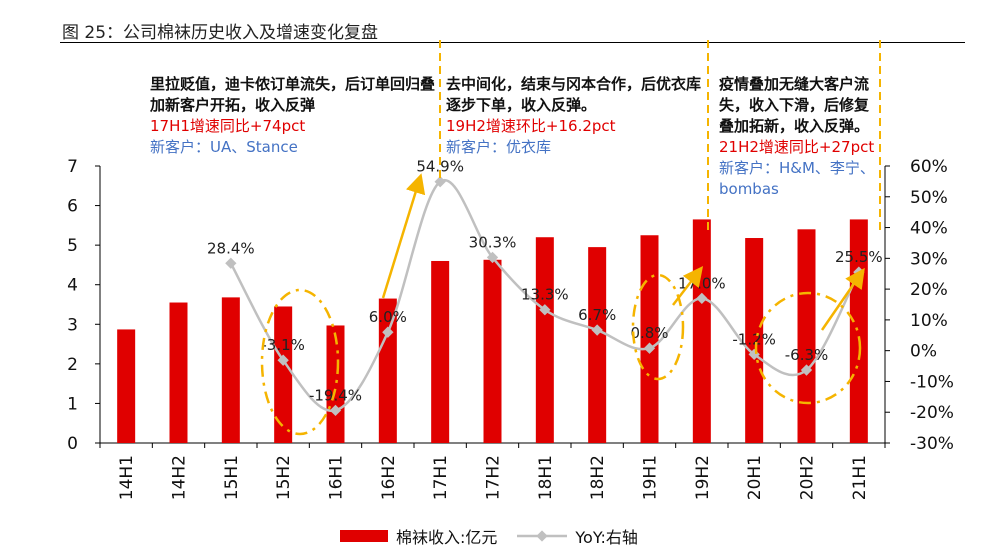 Image resolution: width=987 pixels, height=558 pixels. Describe the element at coordinates (794, 105) in the screenshot. I see `annotation-text: 疫情叠加无缝大客户流失，收入下滑，后修复叠加拓新，收入反弹。` at that location.